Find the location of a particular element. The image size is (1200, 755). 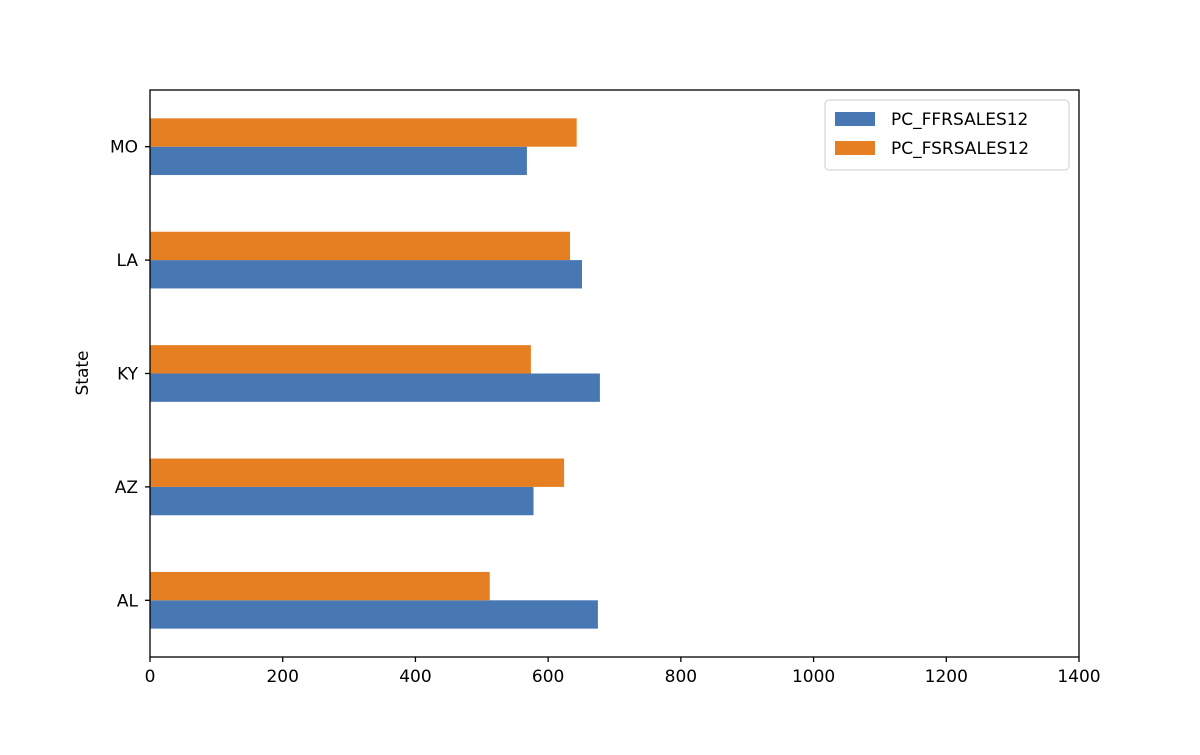

y-tick-label: KY is located at coordinates (128, 375).